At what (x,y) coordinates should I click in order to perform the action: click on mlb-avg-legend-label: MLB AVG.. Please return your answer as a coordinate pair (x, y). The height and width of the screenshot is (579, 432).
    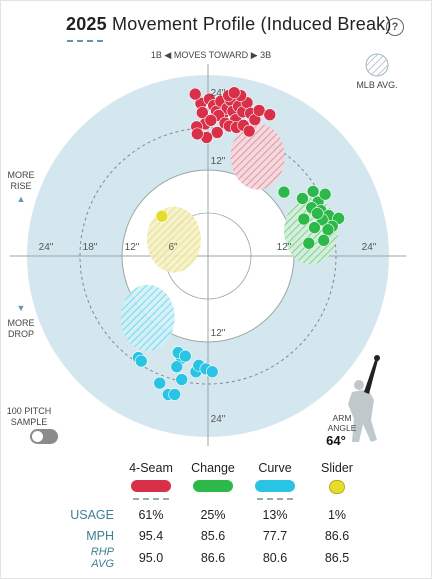
    Looking at the image, I should click on (377, 85).